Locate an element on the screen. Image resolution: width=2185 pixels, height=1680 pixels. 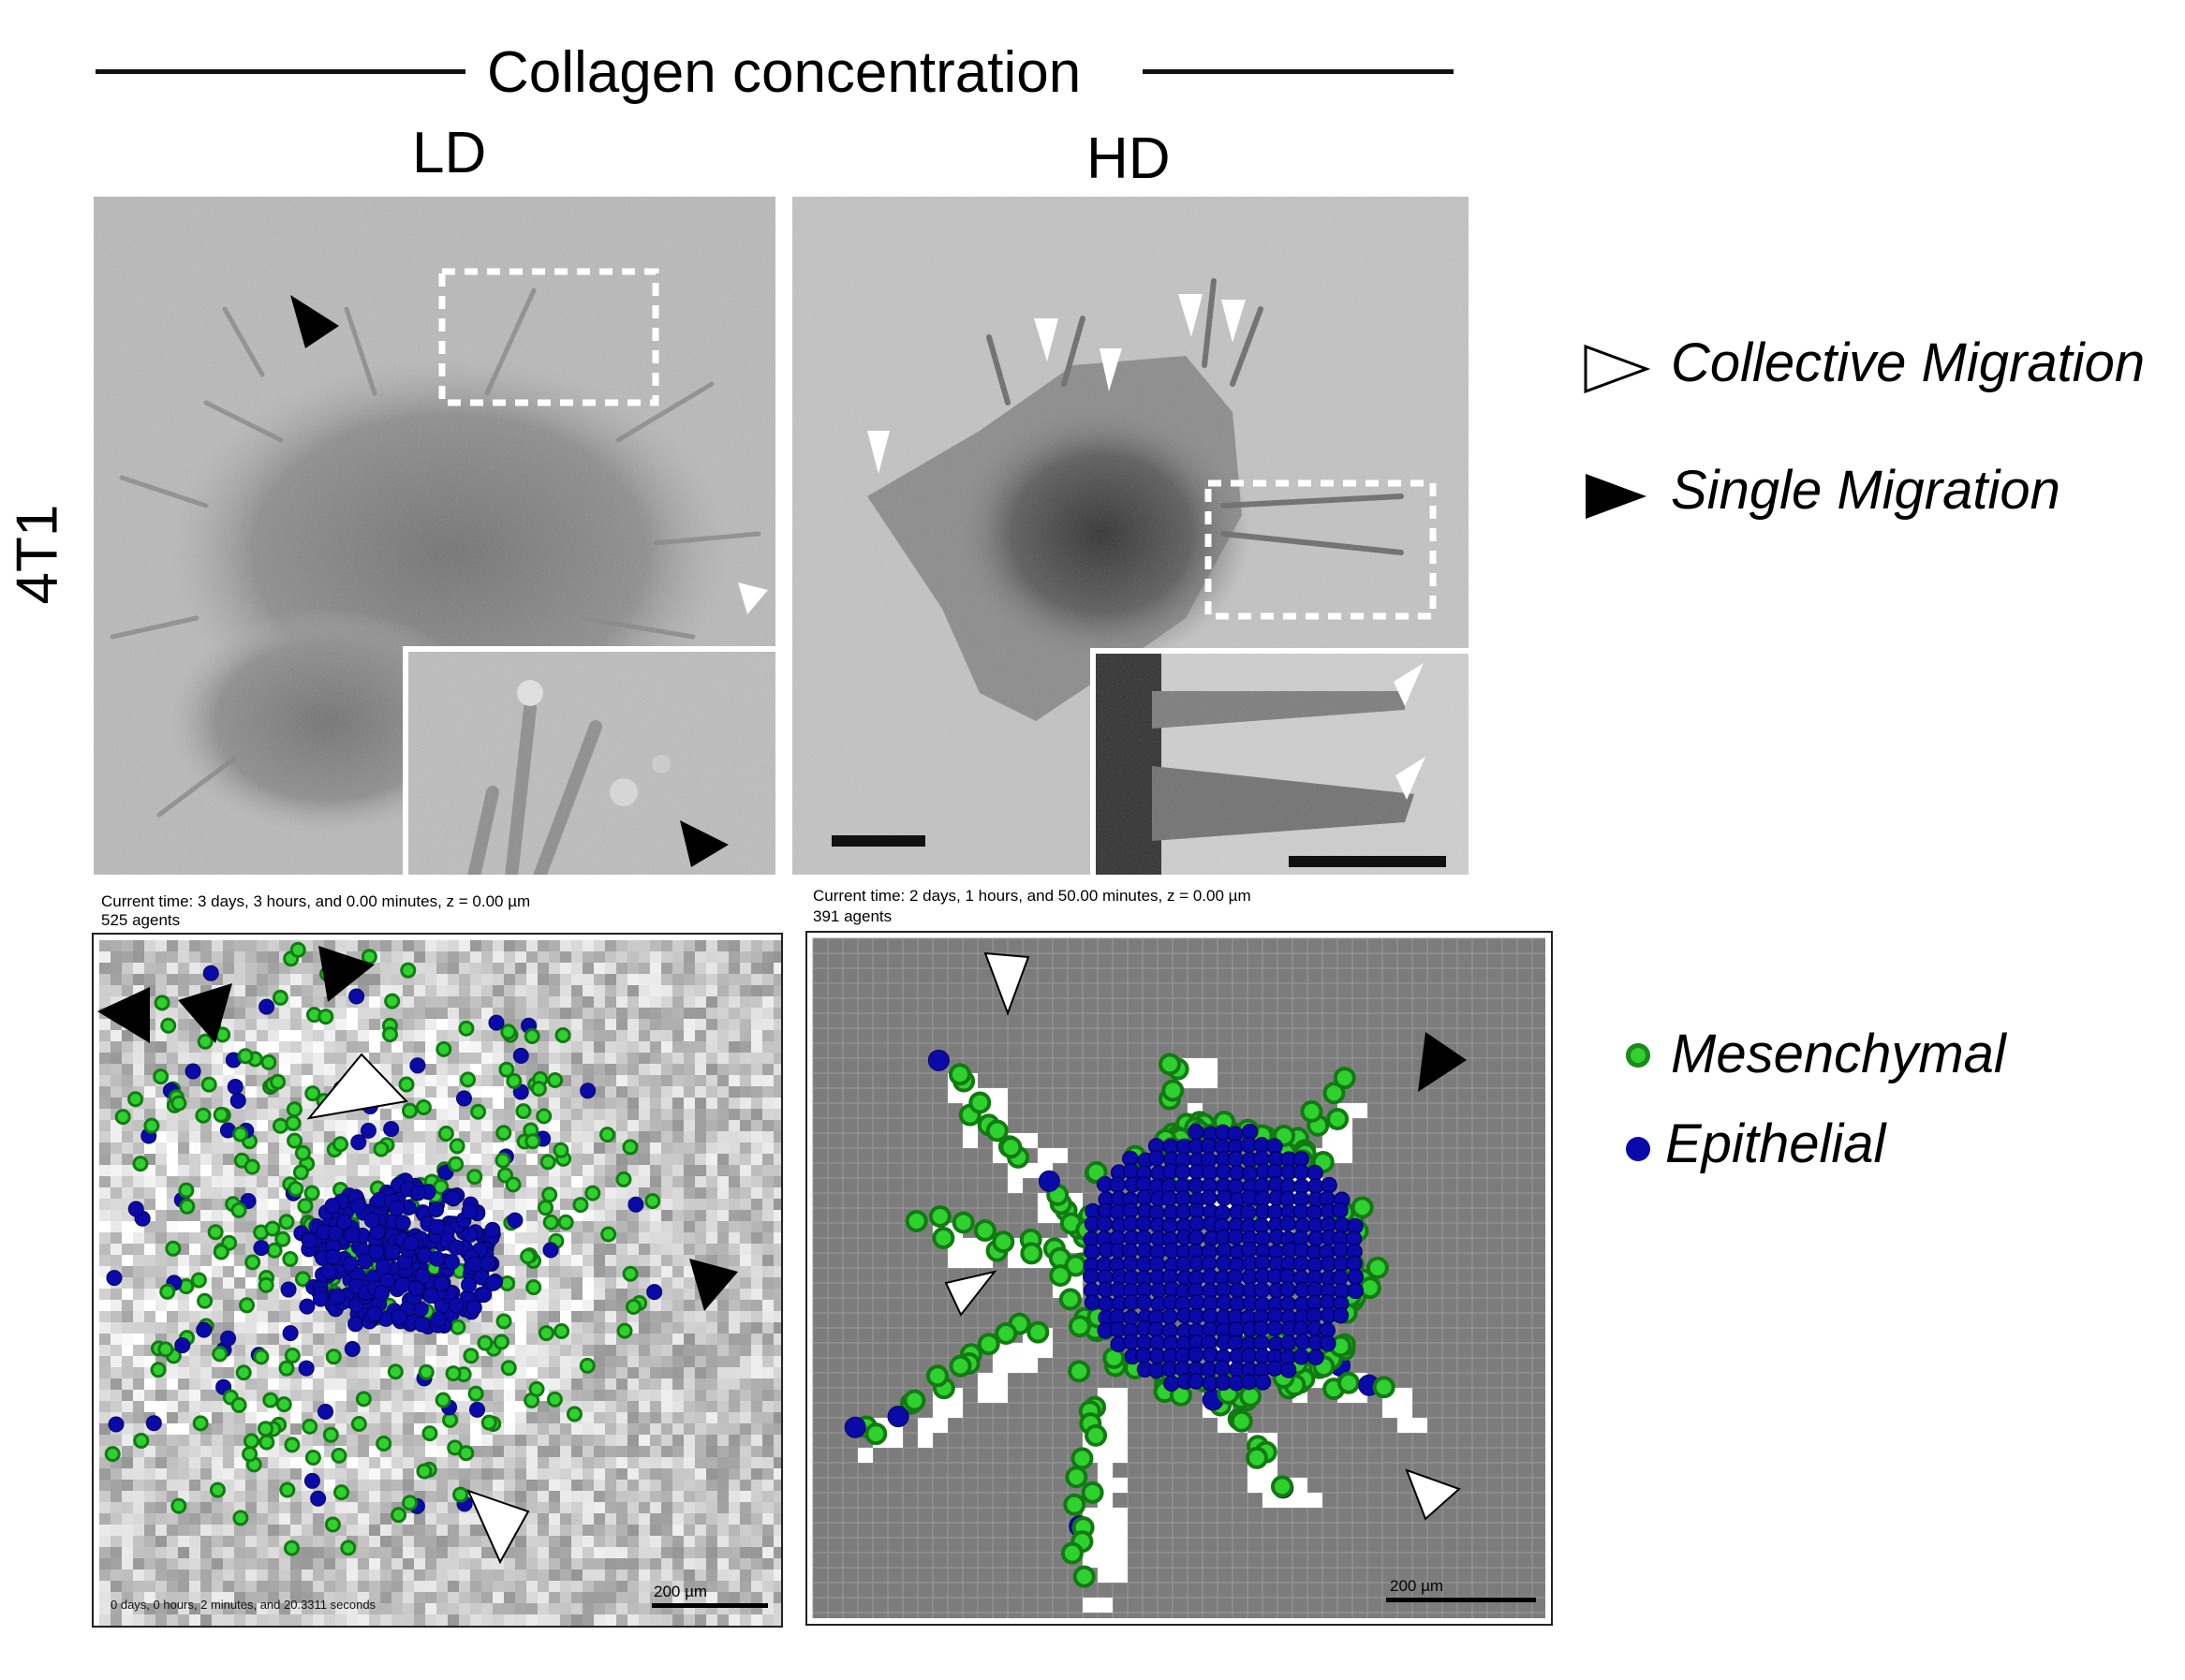
row-label-4t1: 4T1 is located at coordinates (37, 554).